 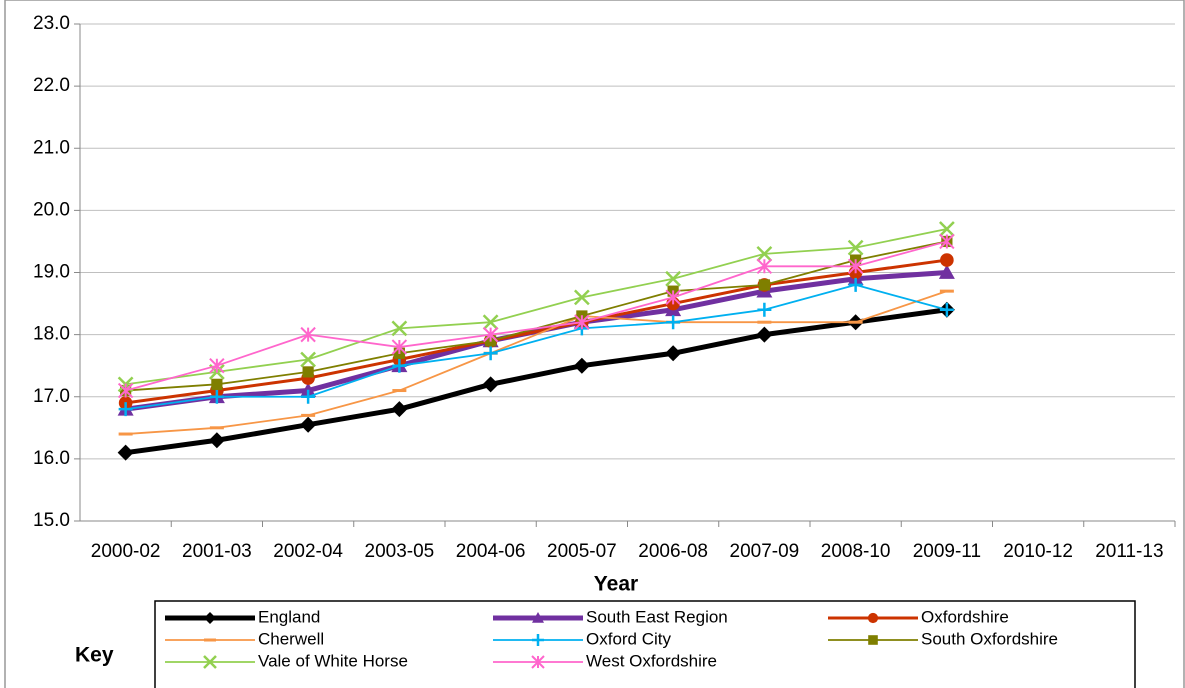 I want to click on y-tick-label: 19.0, so click(x=51, y=272).